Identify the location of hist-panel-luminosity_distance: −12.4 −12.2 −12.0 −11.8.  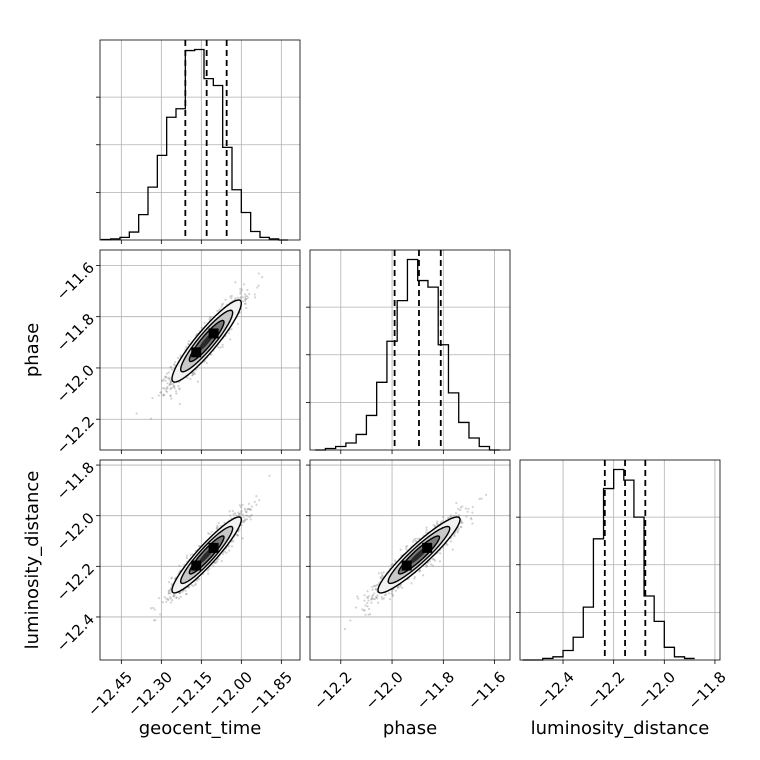
(623, 586).